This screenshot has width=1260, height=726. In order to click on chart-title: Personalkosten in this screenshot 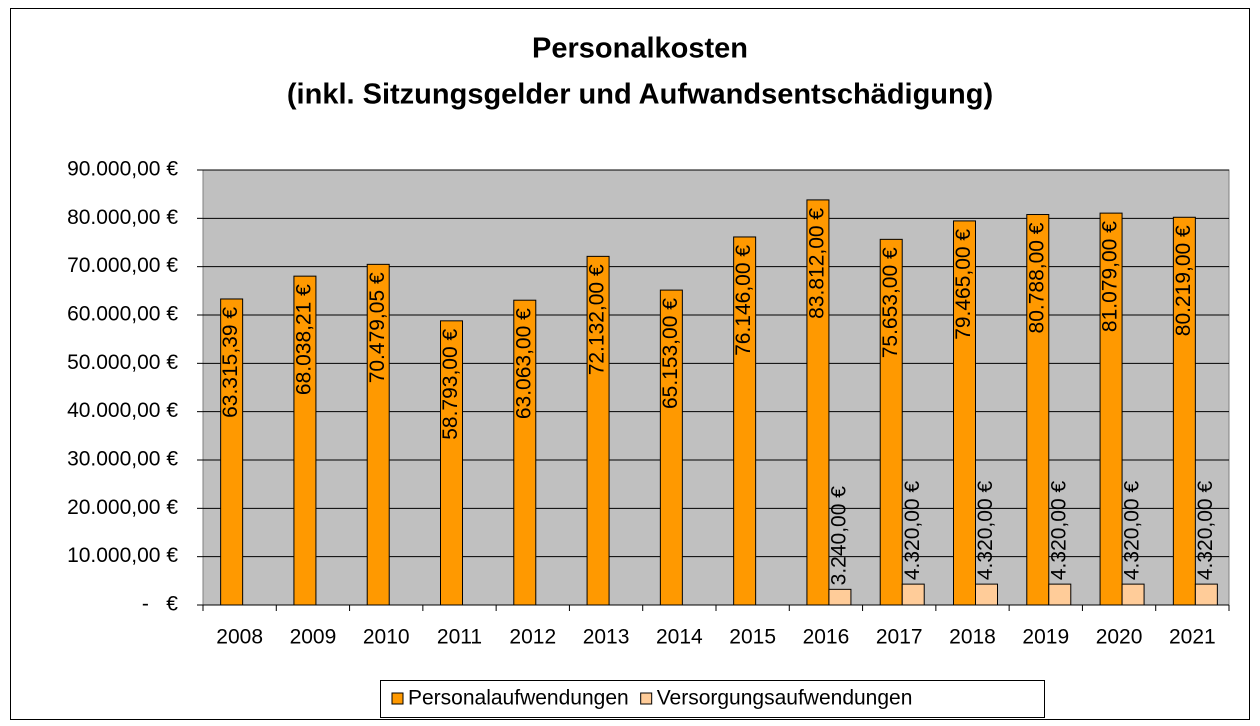, I will do `click(640, 49)`.